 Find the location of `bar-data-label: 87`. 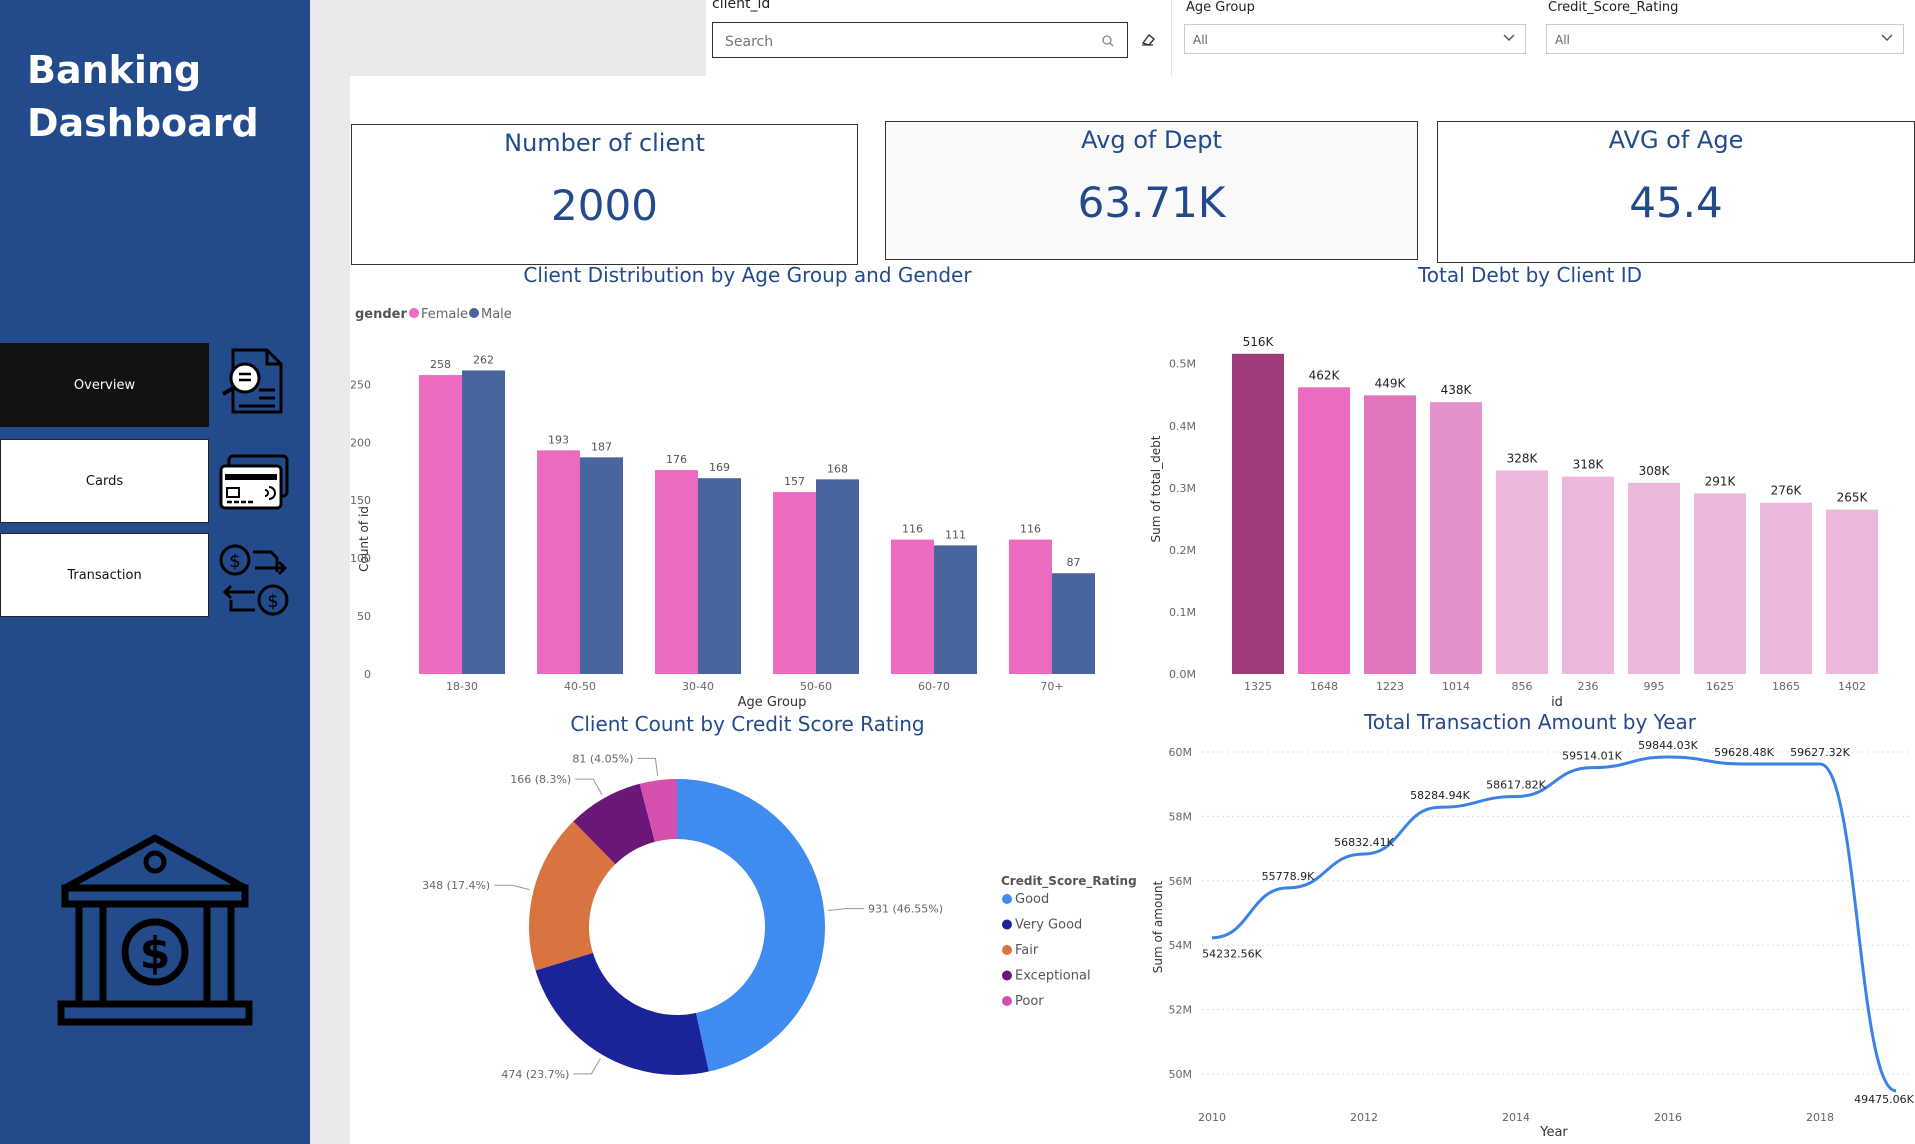

bar-data-label: 87 is located at coordinates (1074, 562).